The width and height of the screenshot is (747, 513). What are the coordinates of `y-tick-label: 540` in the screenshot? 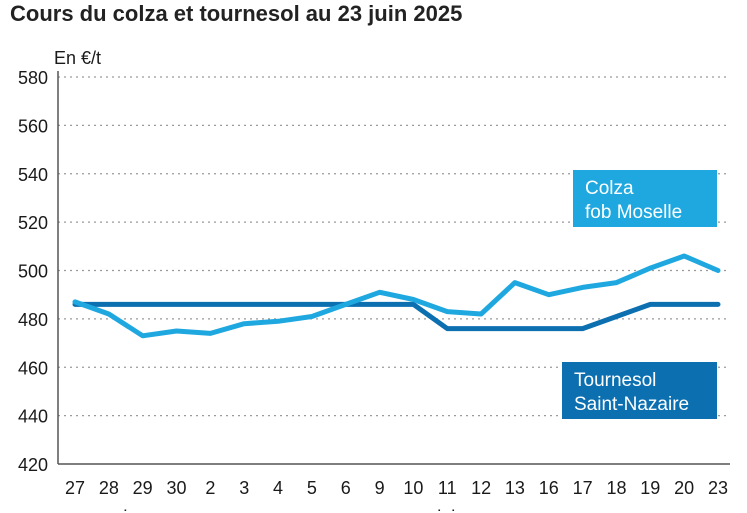 It's located at (33, 175).